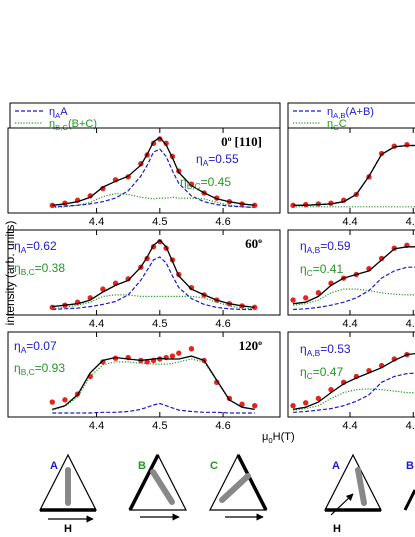 The height and width of the screenshot is (537, 415). What do you see at coordinates (337, 125) in the screenshot?
I see `legend-label: ηCC` at bounding box center [337, 125].